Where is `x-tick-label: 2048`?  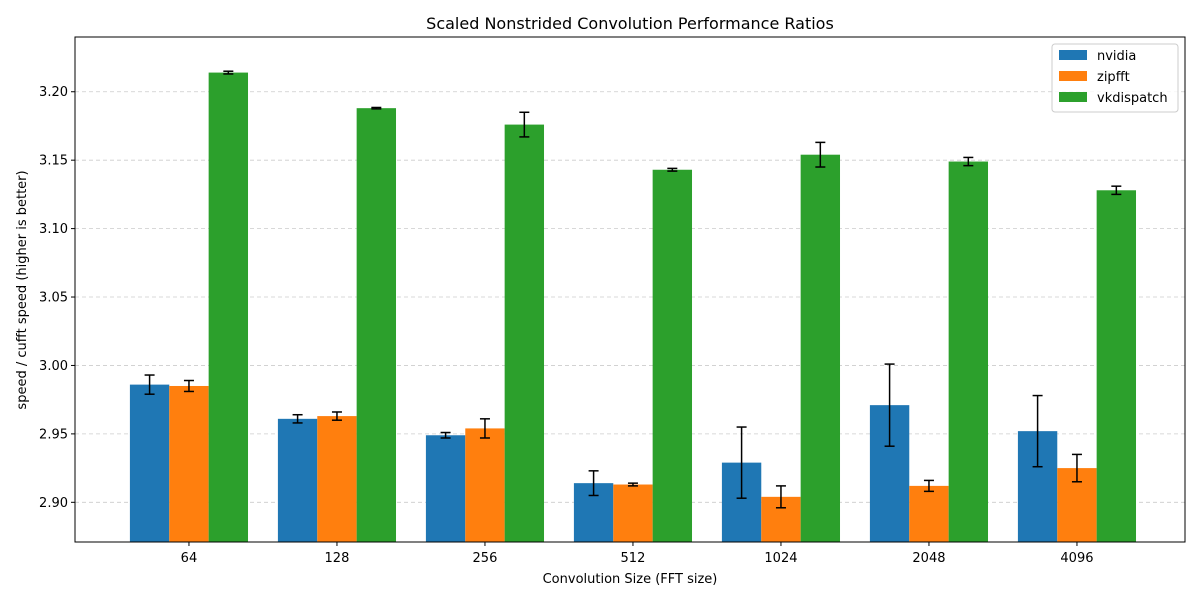
x-tick-label: 2048 is located at coordinates (928, 558).